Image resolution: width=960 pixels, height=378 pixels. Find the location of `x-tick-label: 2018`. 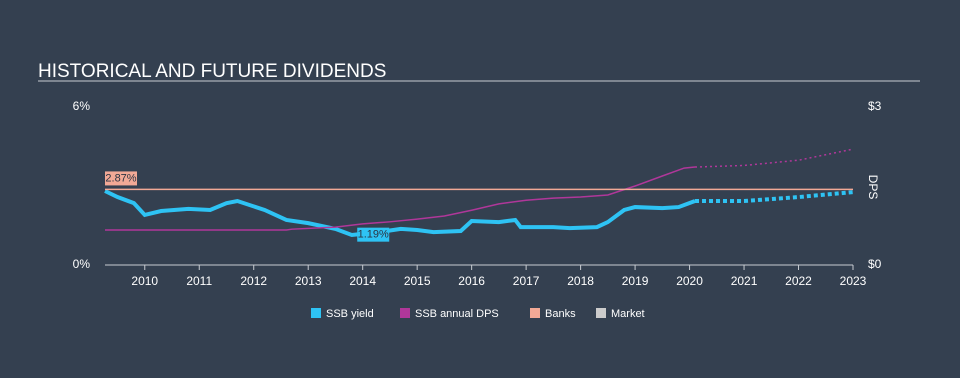

x-tick-label: 2018 is located at coordinates (580, 281).